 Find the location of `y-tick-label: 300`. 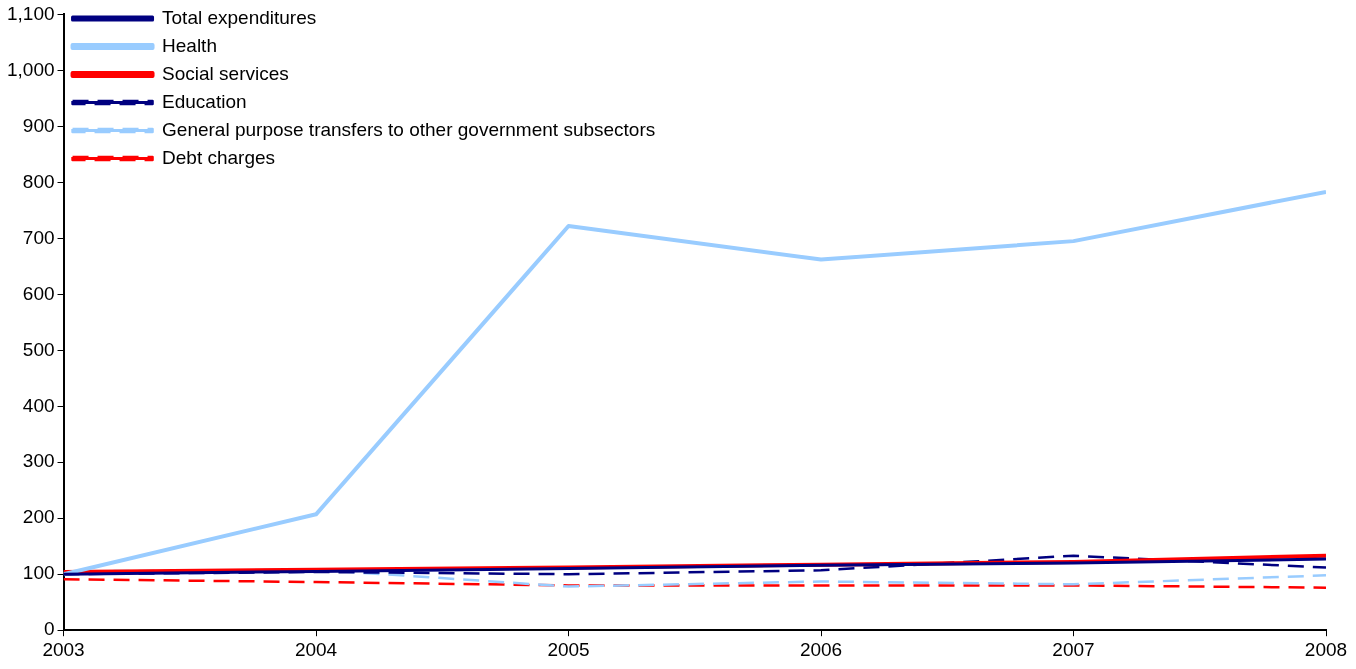

y-tick-label: 300 is located at coordinates (38, 461).